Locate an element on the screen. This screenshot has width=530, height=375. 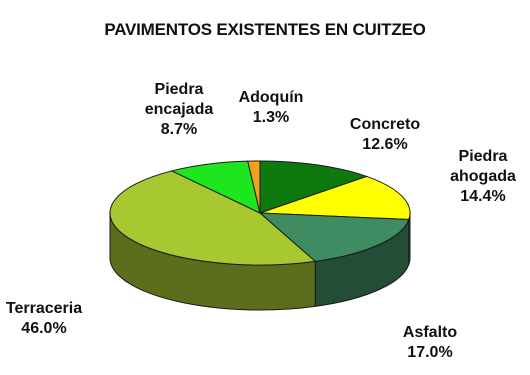
pie-slice-piedra-encajada is located at coordinates (215, 187).